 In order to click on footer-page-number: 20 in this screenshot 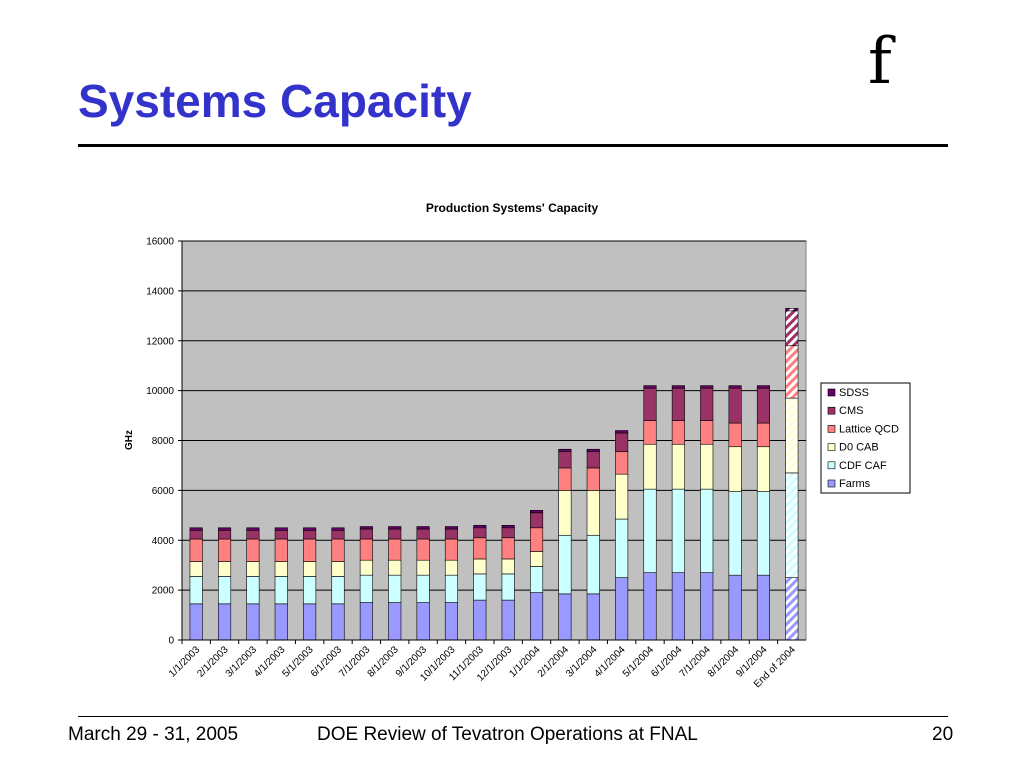, I will do `click(943, 734)`.